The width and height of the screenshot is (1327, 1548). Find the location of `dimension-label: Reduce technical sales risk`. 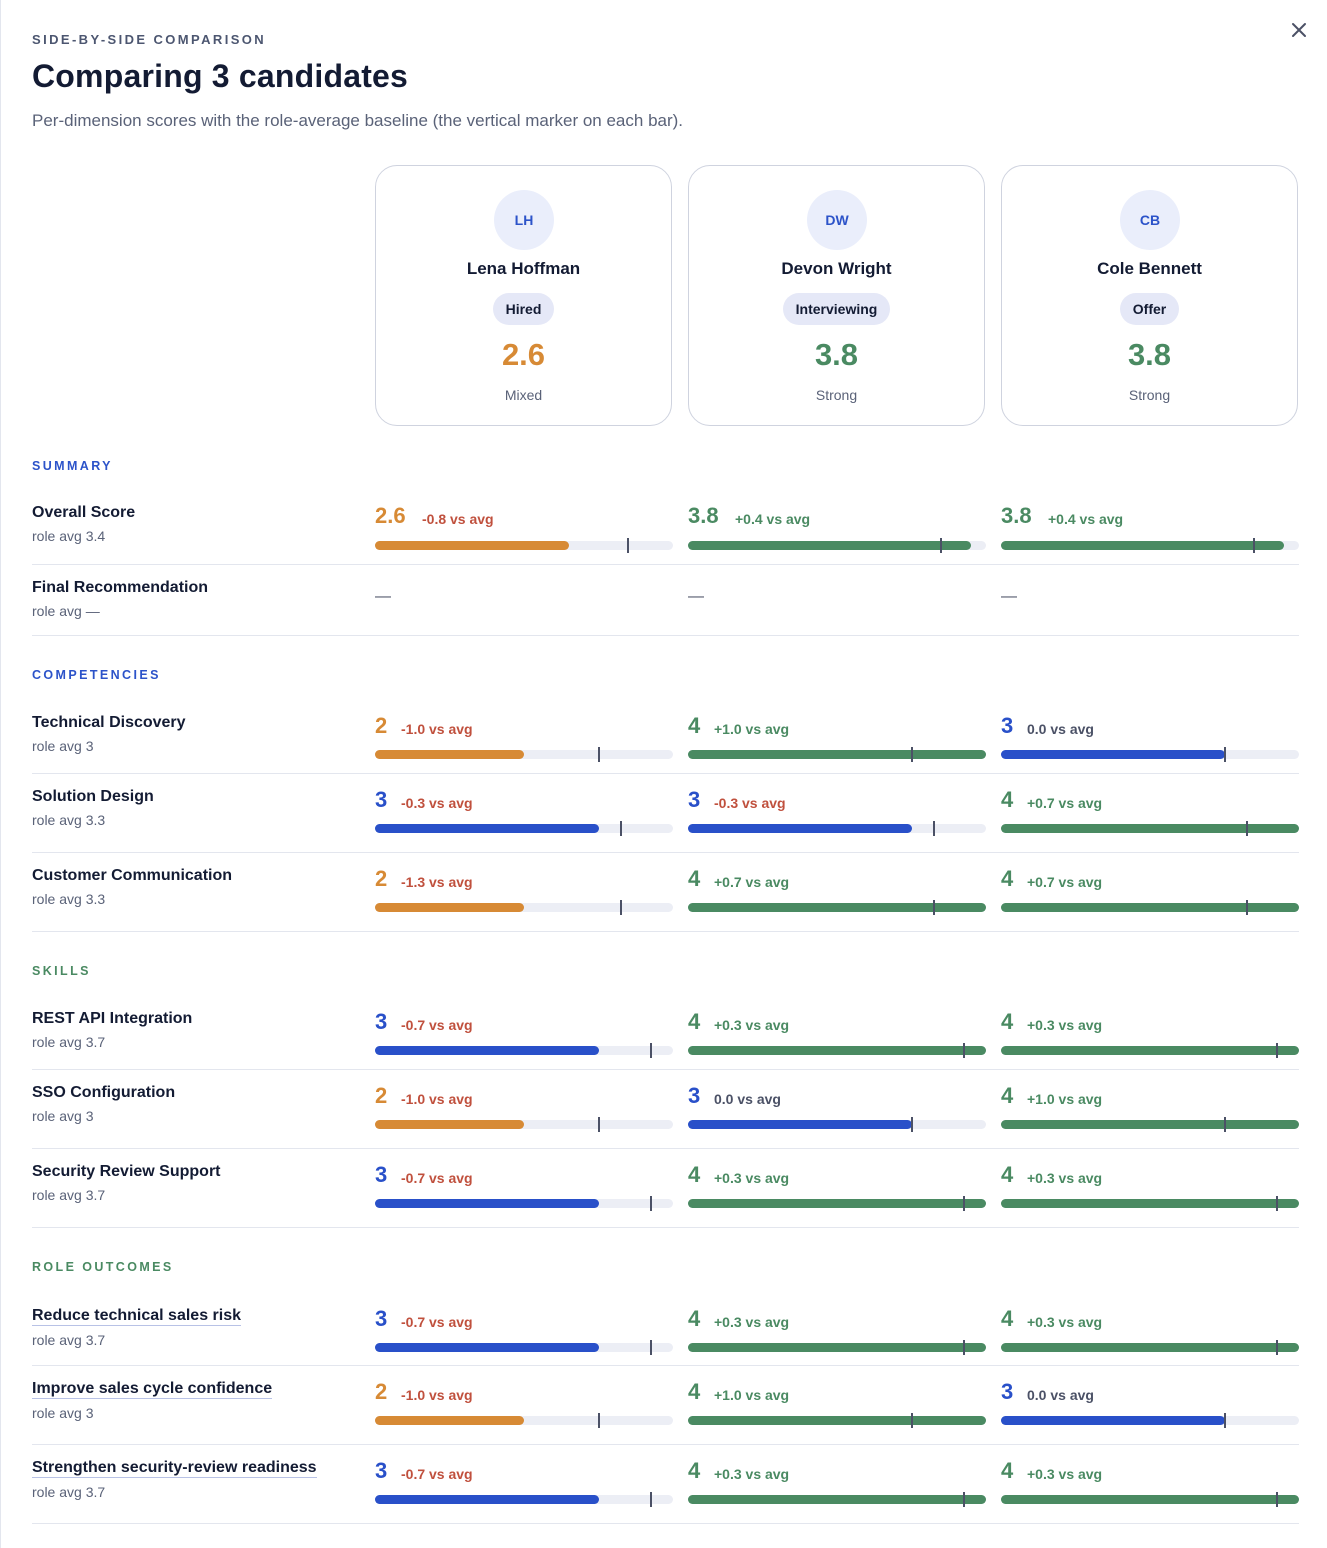

dimension-label: Reduce technical sales risk is located at coordinates (136, 1316).